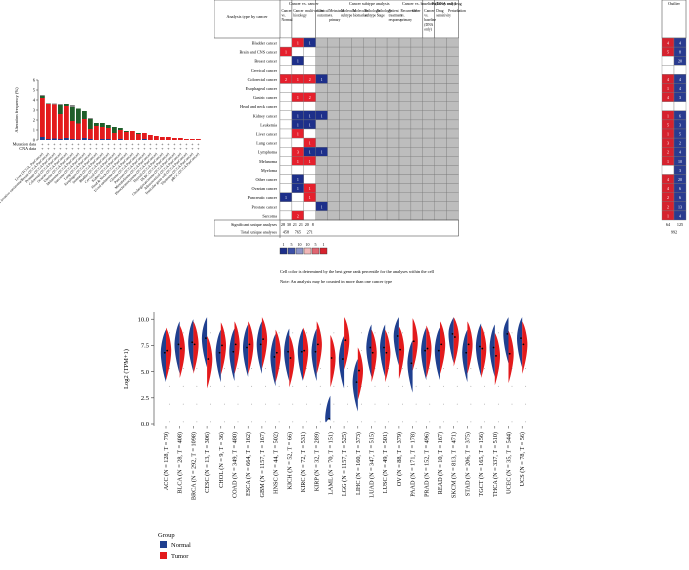  Describe the element at coordinates (680, 52) in the screenshot. I see `outlier-count: 8` at that location.